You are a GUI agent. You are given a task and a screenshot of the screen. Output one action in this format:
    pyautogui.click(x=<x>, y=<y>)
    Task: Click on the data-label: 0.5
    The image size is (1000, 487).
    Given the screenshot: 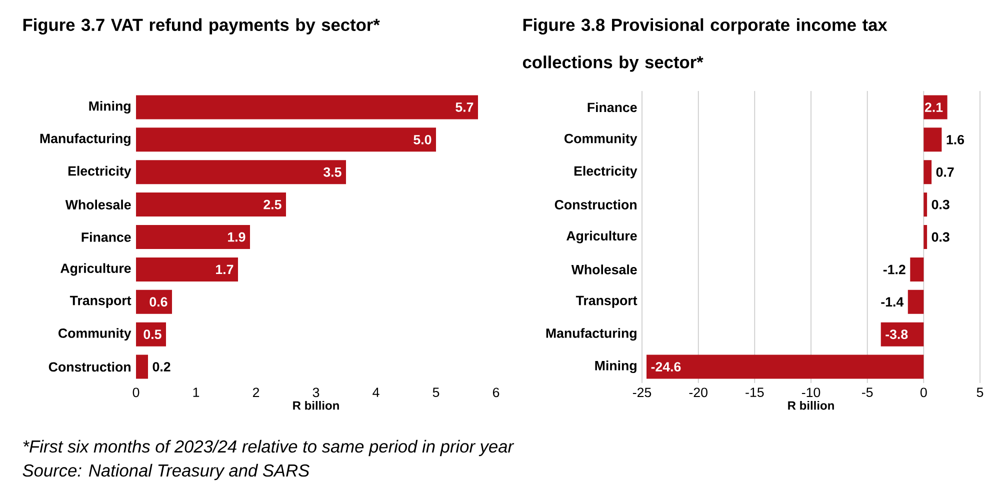 What is the action you would take?
    pyautogui.click(x=153, y=335)
    